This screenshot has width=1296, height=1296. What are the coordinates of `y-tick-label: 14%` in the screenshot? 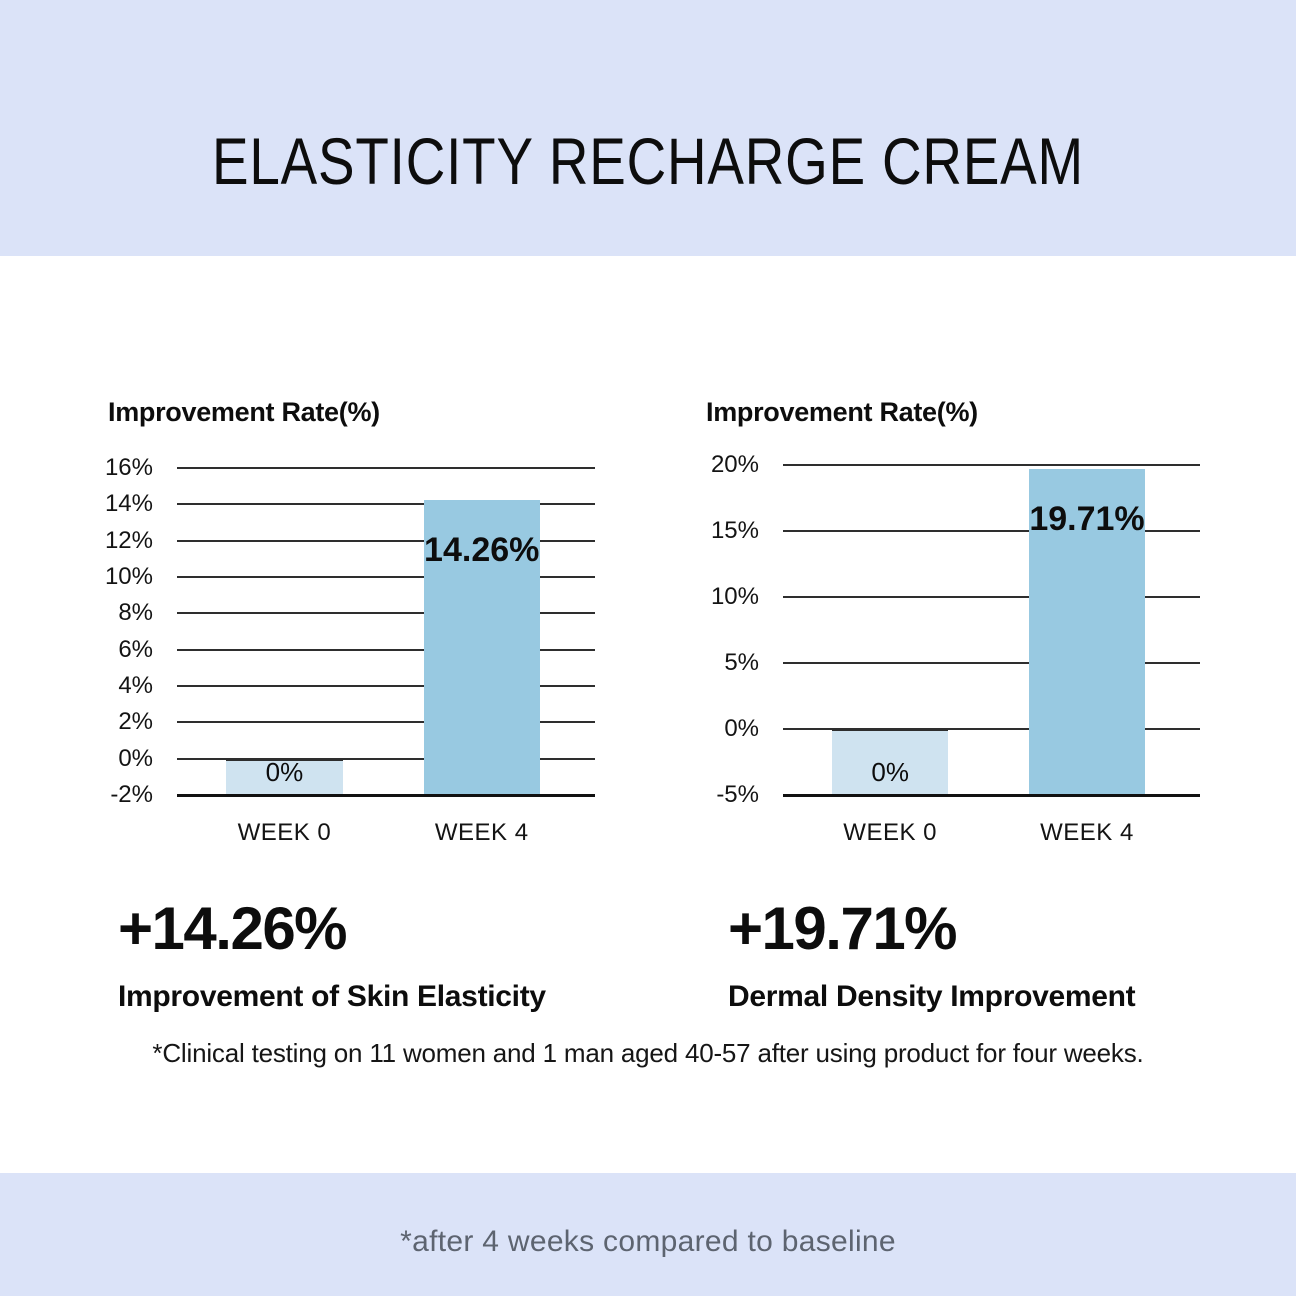 It's located at (128, 504).